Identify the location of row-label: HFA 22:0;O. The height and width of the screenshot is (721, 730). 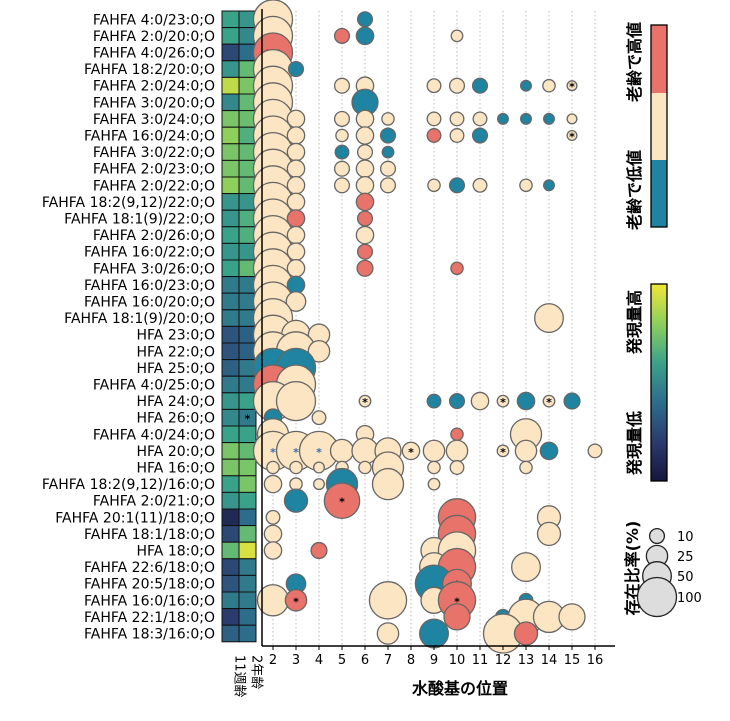
(176, 352).